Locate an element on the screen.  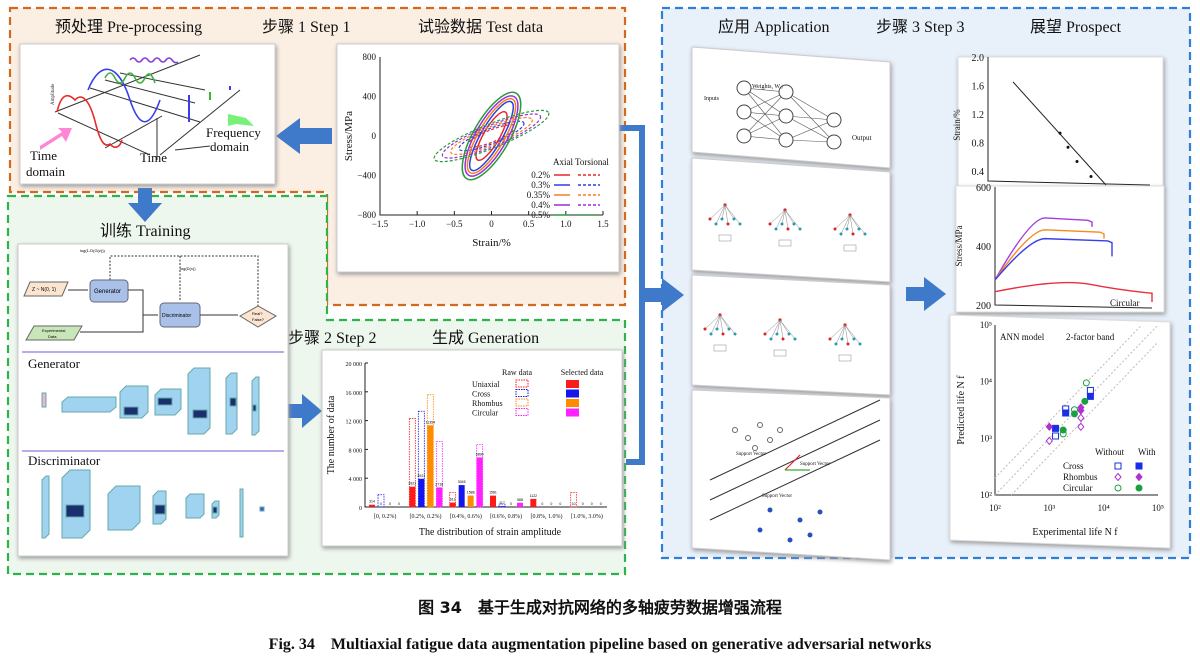
y-axis-label: Strain/% is located at coordinates (957, 125).